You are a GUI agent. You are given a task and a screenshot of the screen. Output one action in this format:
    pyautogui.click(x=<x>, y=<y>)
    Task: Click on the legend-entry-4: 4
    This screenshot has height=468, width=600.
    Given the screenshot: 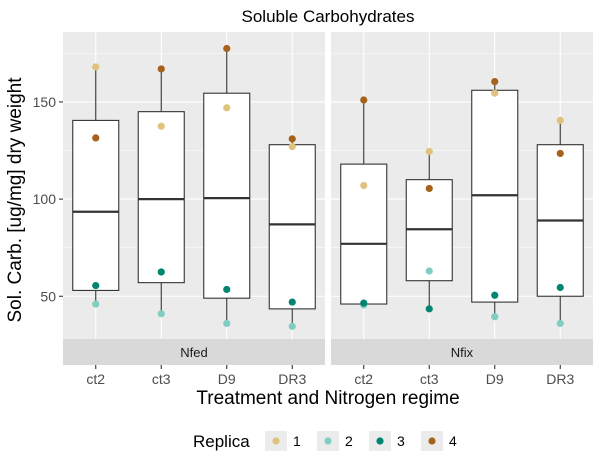 What is the action you would take?
    pyautogui.click(x=439, y=441)
    